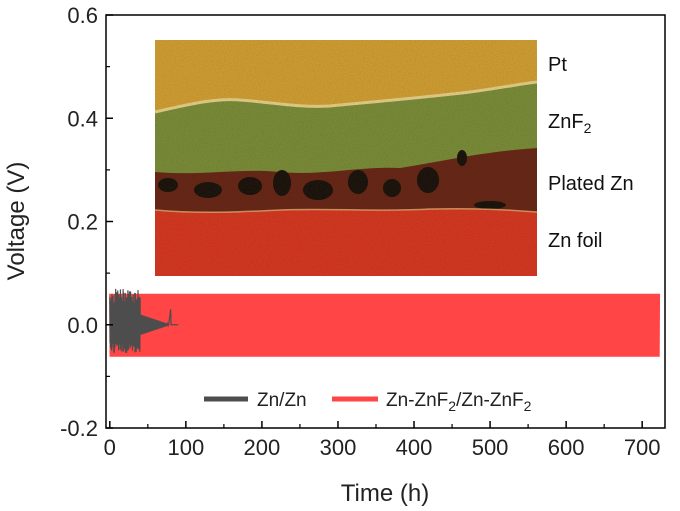  What do you see at coordinates (282, 400) in the screenshot?
I see `legend-label-zn-zn: Zn/Zn` at bounding box center [282, 400].